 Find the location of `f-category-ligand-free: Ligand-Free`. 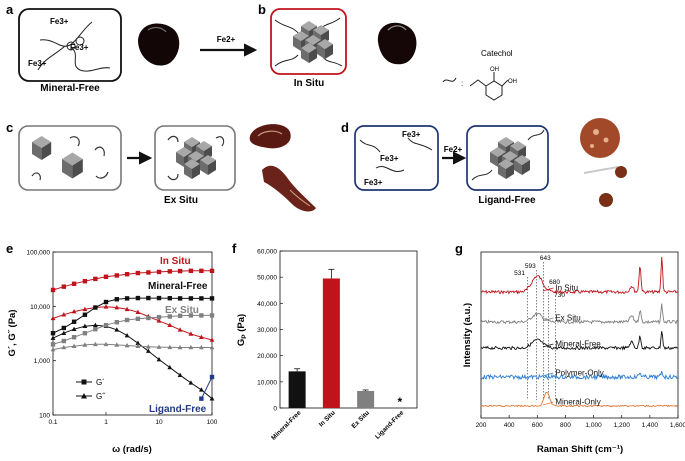

f-category-ligand-free: Ligand-Free is located at coordinates (390, 425).